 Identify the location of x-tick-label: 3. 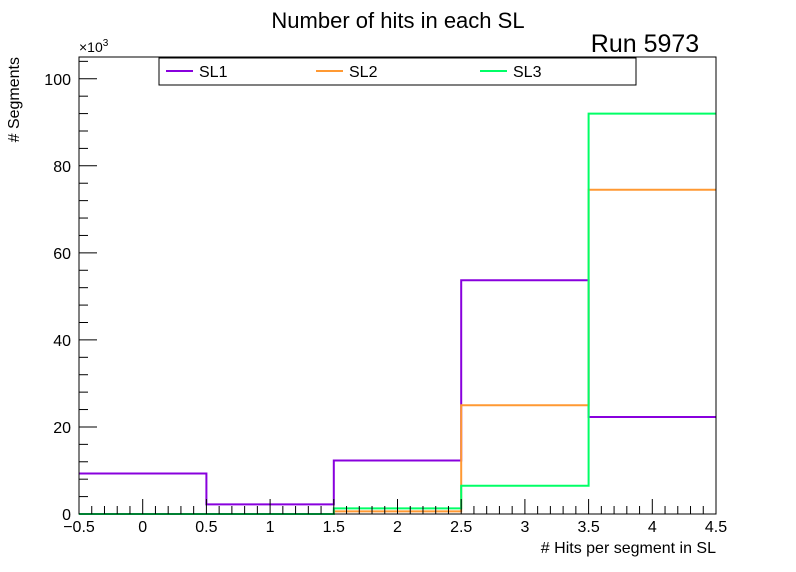
(524, 527).